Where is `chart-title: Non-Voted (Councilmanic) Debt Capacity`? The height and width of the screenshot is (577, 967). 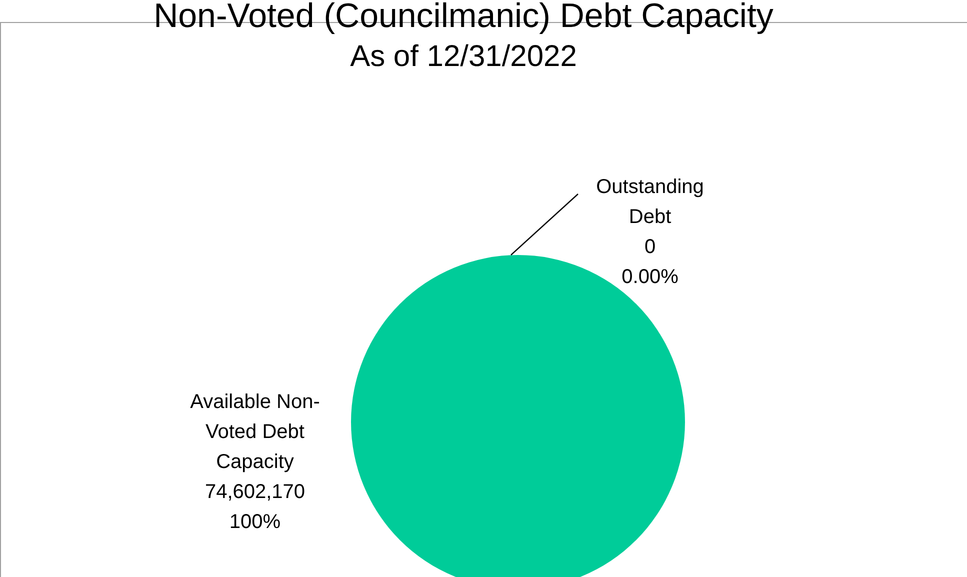
chart-title: Non-Voted (Councilmanic) Debt Capacity is located at coordinates (464, 17).